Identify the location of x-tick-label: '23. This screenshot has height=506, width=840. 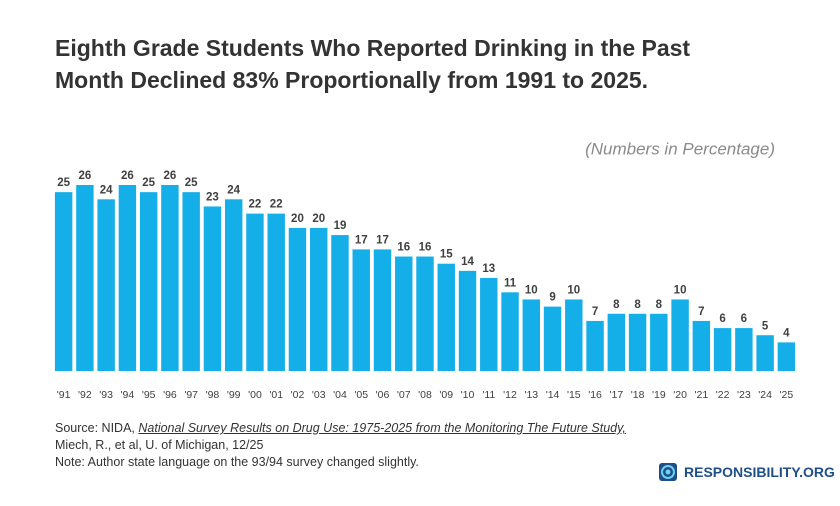
(744, 395).